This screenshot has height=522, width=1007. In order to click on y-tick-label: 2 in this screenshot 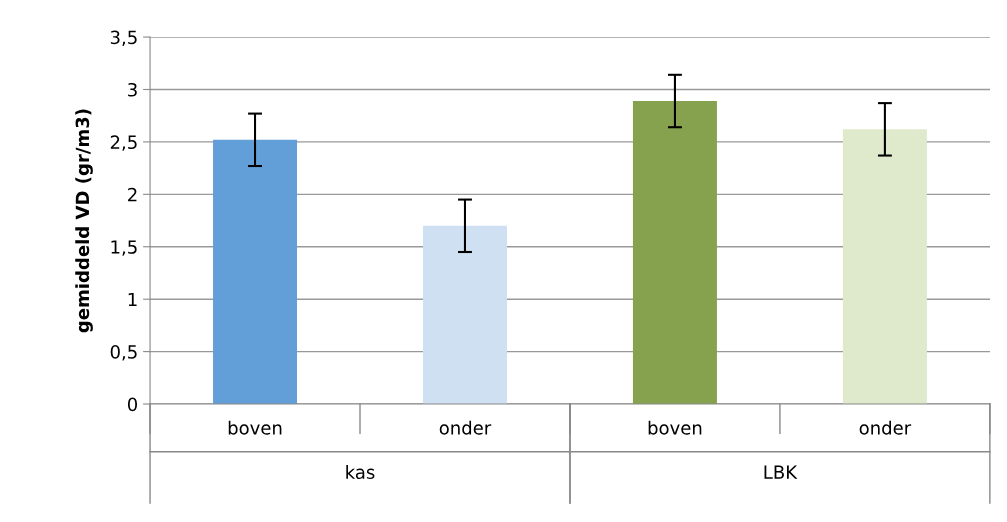, I will do `click(132, 194)`.